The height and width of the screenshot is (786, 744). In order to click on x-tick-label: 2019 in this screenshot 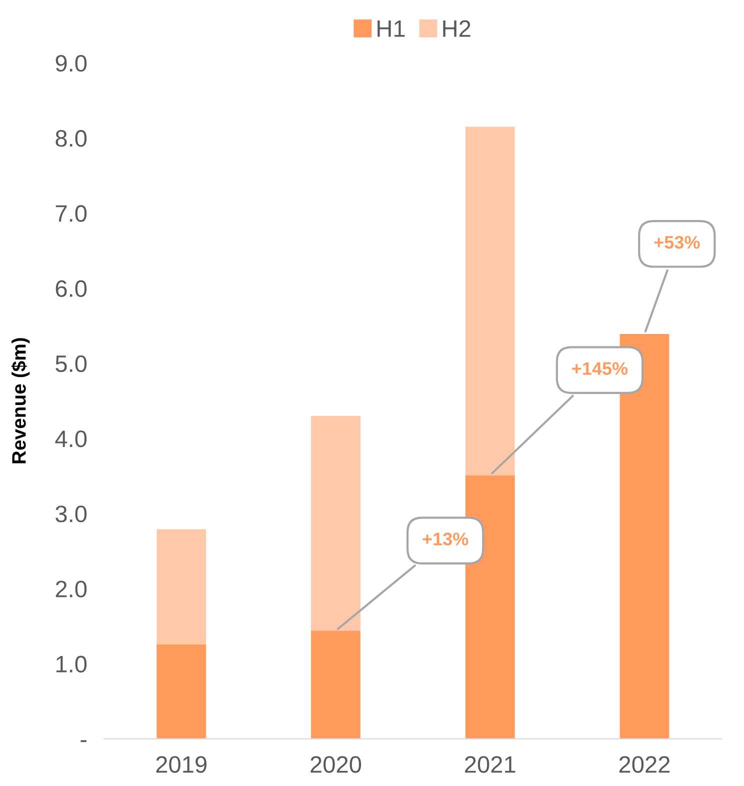, I will do `click(181, 764)`.